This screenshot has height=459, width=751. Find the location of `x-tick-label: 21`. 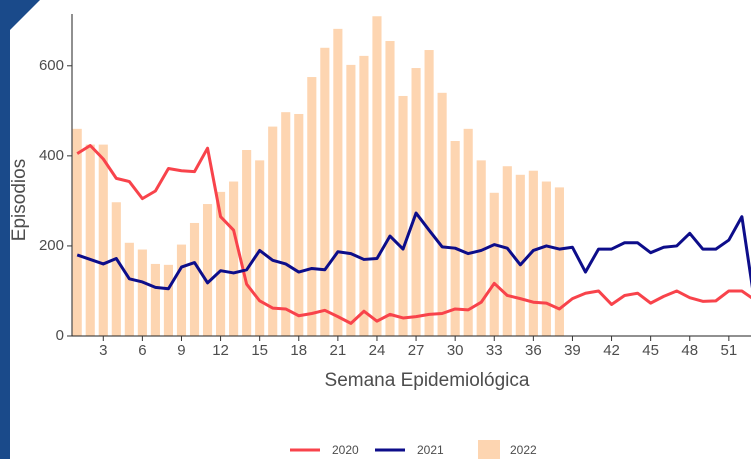

x-tick-label: 21 is located at coordinates (338, 350).